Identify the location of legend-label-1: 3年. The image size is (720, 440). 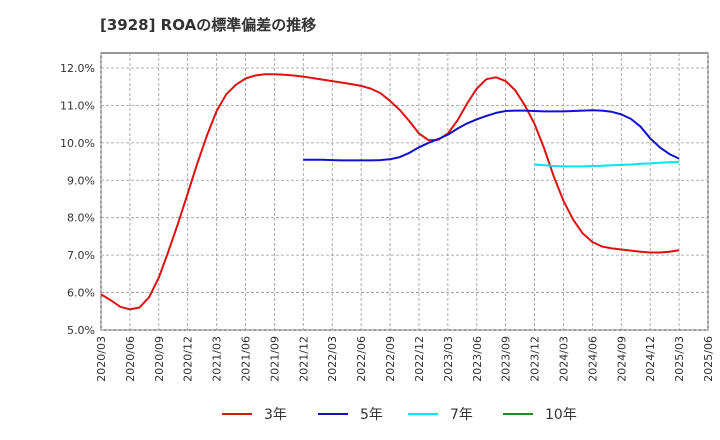
(275, 415).